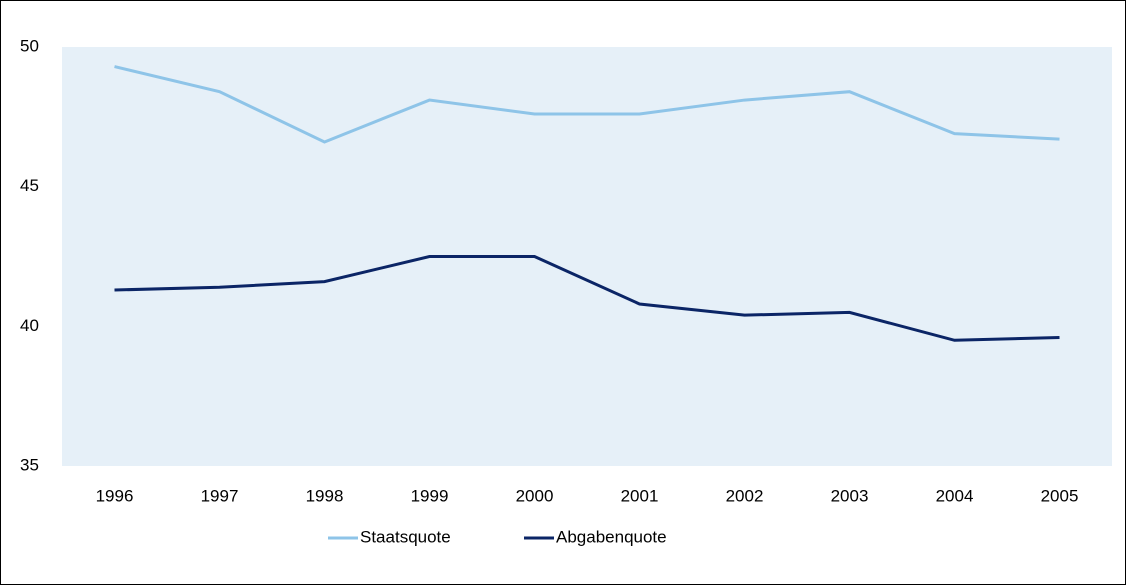  What do you see at coordinates (1060, 495) in the screenshot?
I see `x-tick-label: 2005` at bounding box center [1060, 495].